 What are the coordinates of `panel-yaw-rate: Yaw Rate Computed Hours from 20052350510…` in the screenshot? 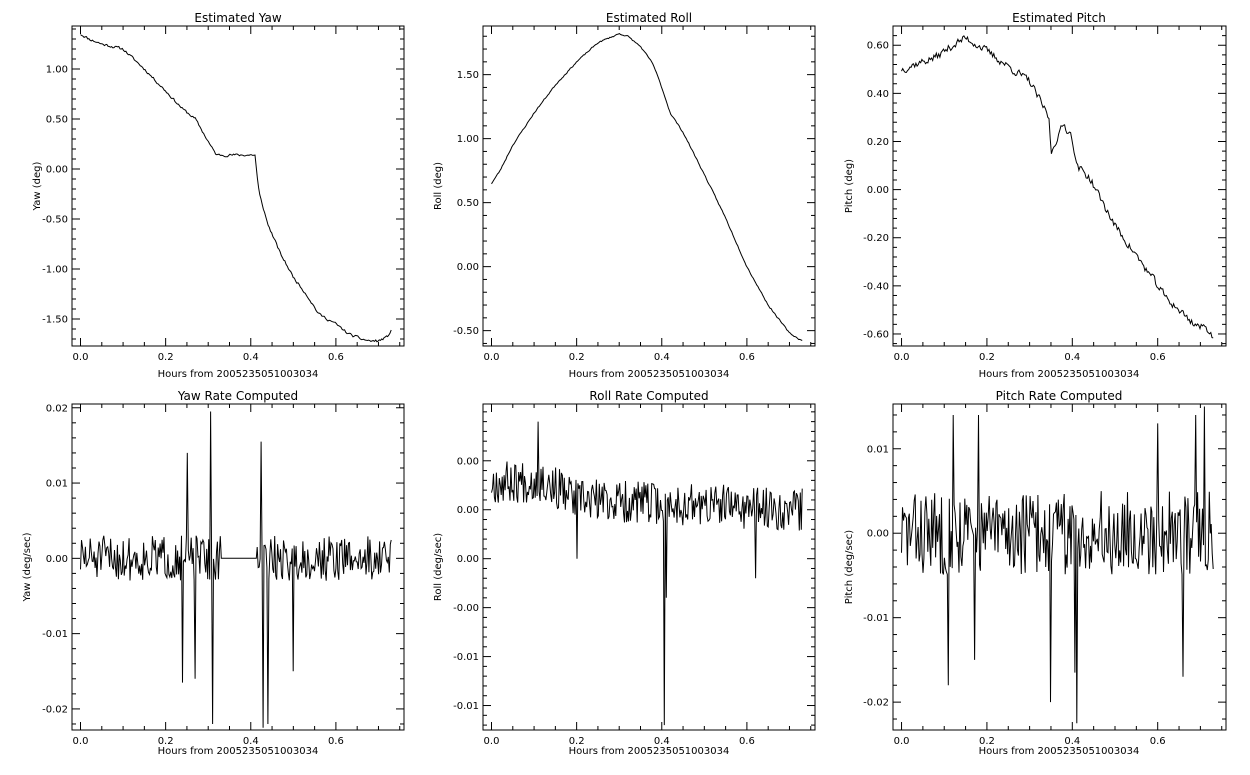 It's located at (213, 573).